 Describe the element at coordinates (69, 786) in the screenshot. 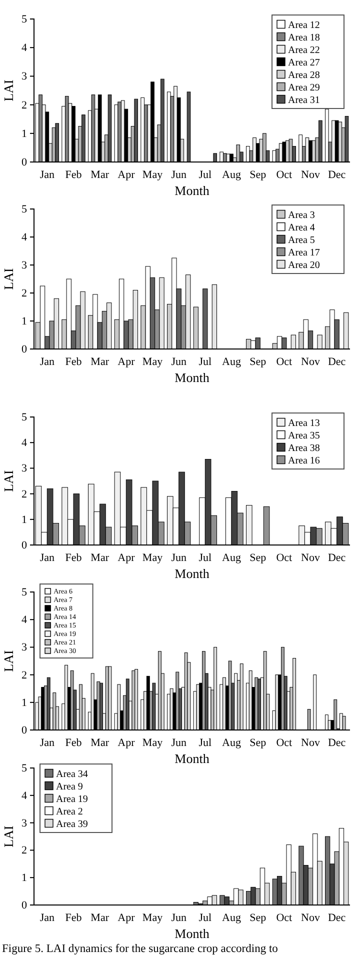

I see `legend-label: Area 9` at that location.